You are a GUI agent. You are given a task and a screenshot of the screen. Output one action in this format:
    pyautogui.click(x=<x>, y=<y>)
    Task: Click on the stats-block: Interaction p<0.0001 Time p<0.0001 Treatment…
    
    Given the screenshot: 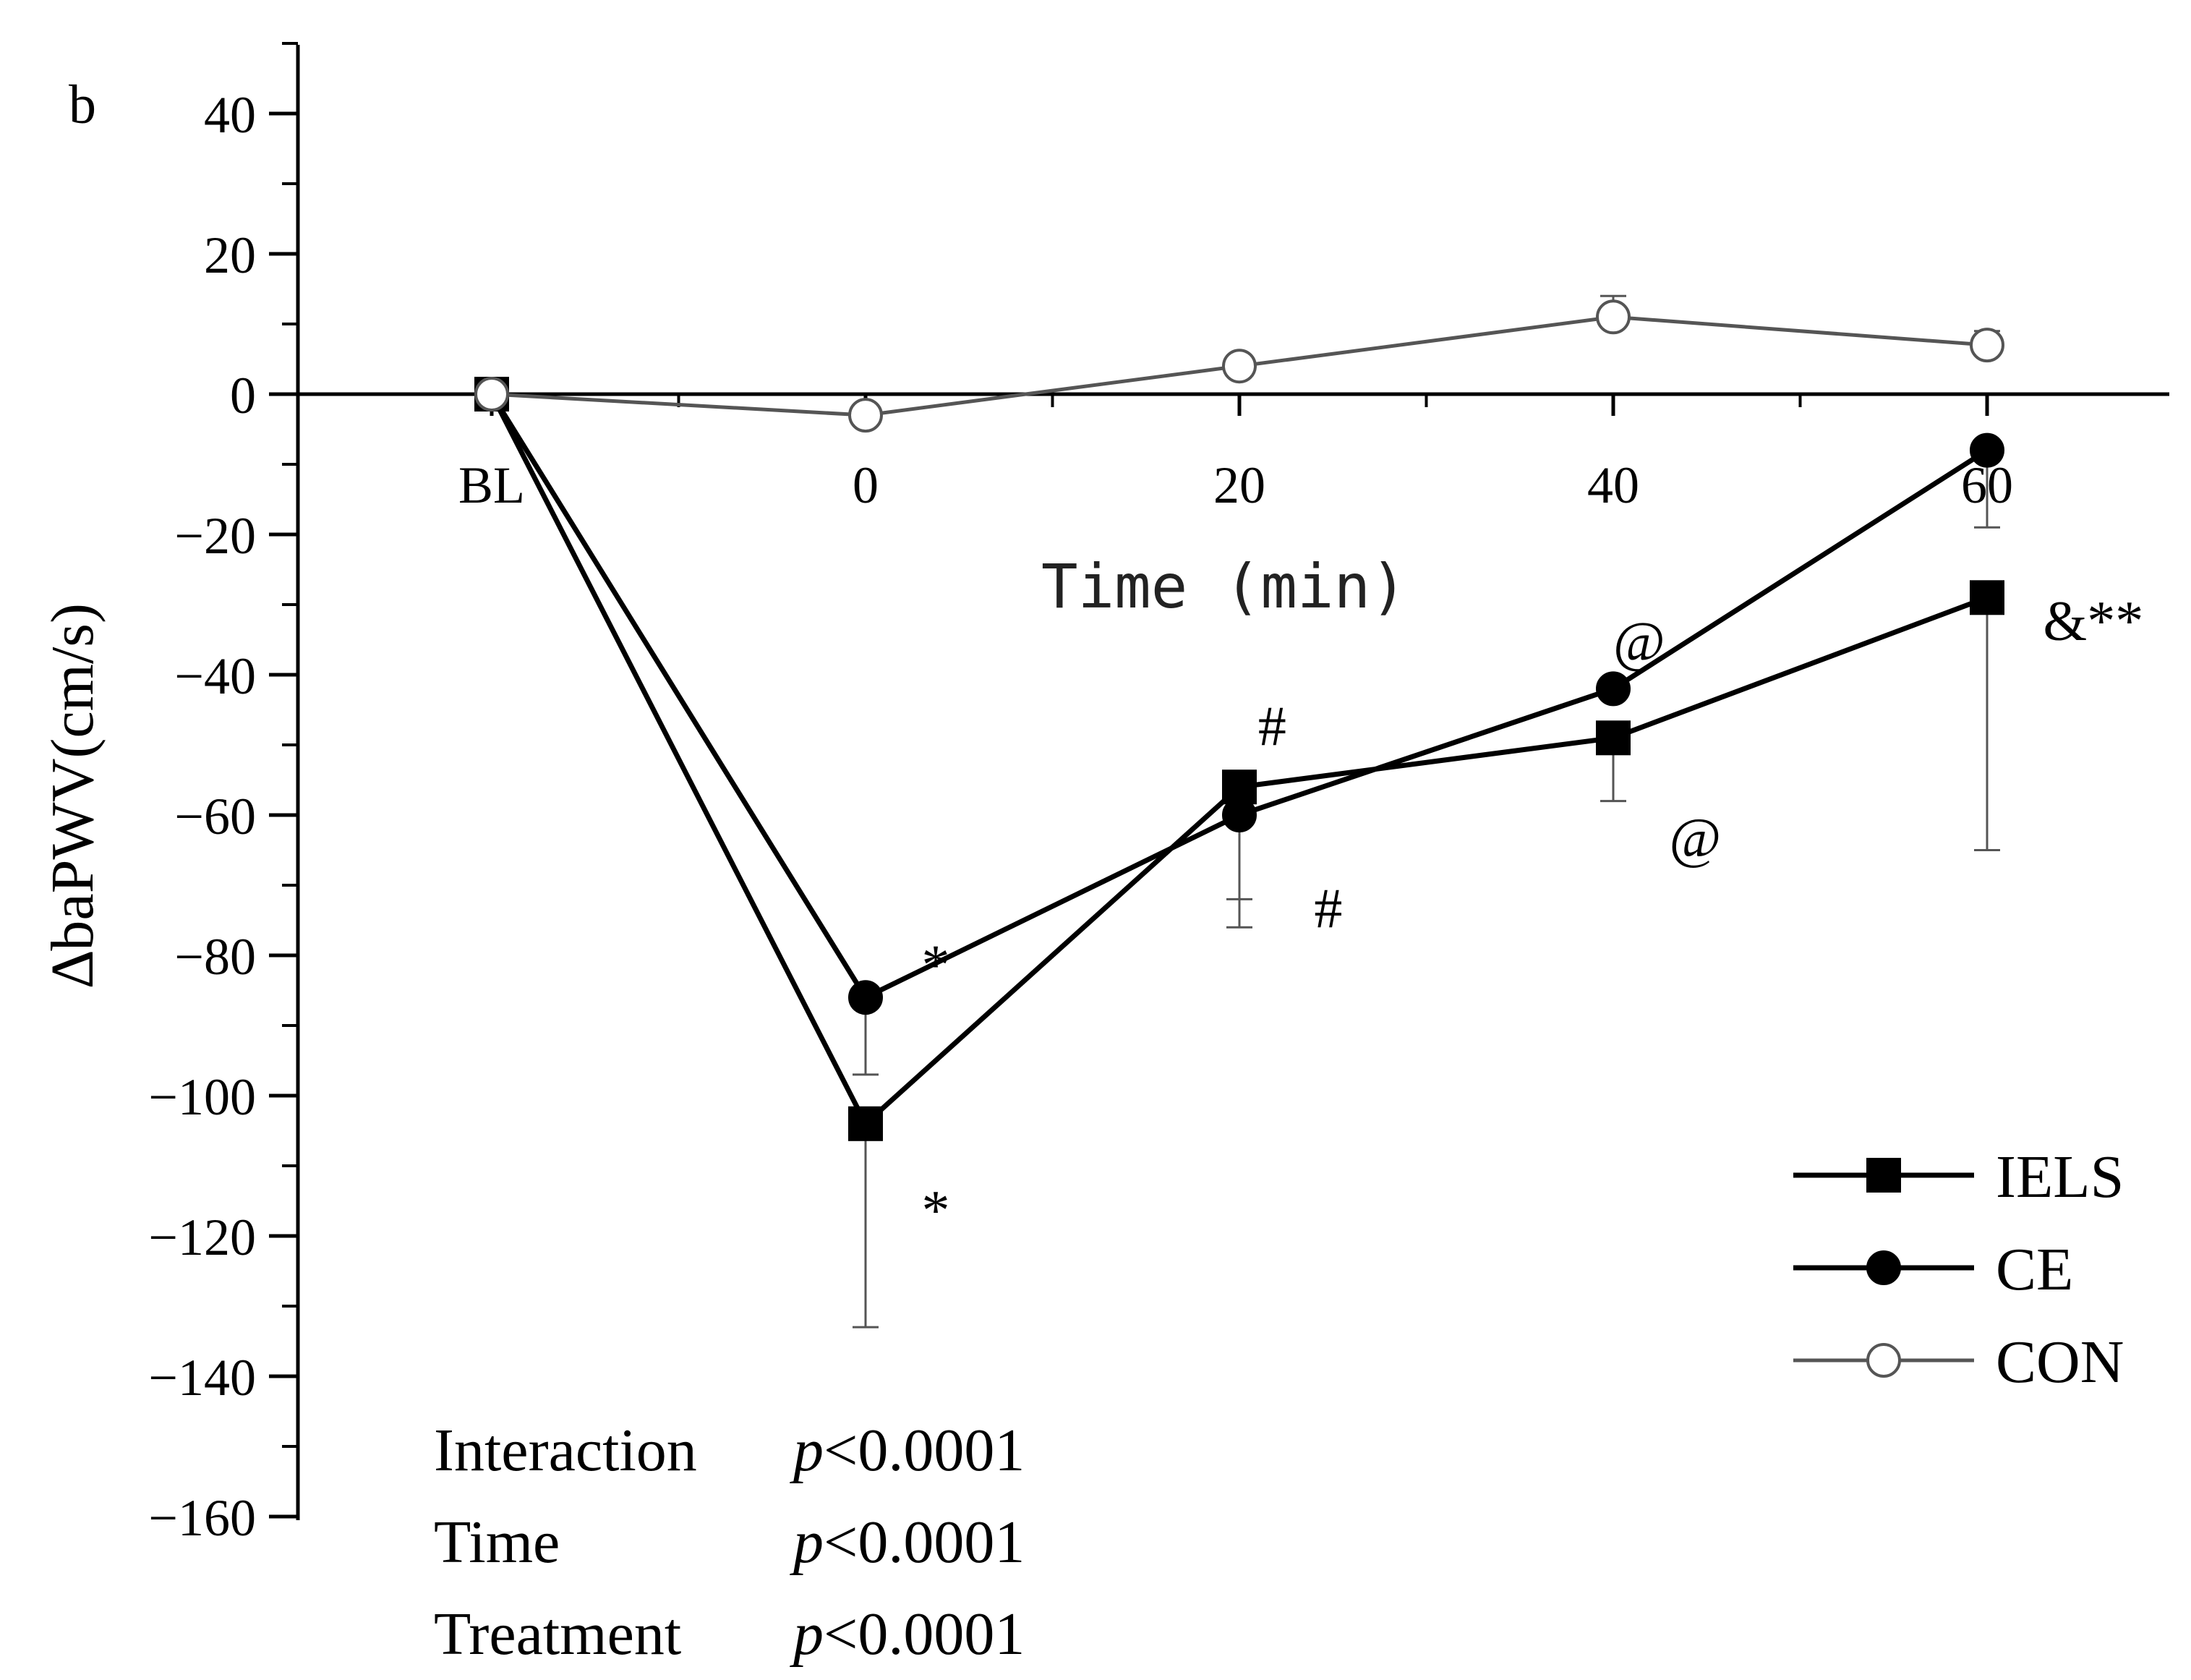 What is the action you would take?
    pyautogui.click(x=729, y=1542)
    